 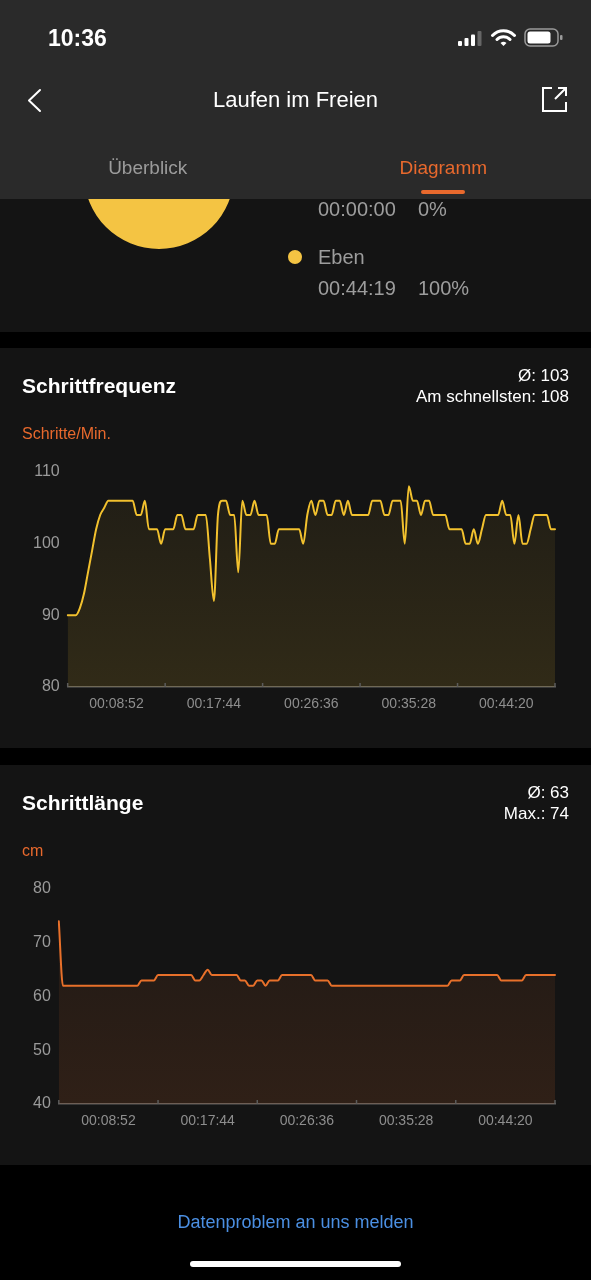 I want to click on text: Überblick, so click(x=148, y=167).